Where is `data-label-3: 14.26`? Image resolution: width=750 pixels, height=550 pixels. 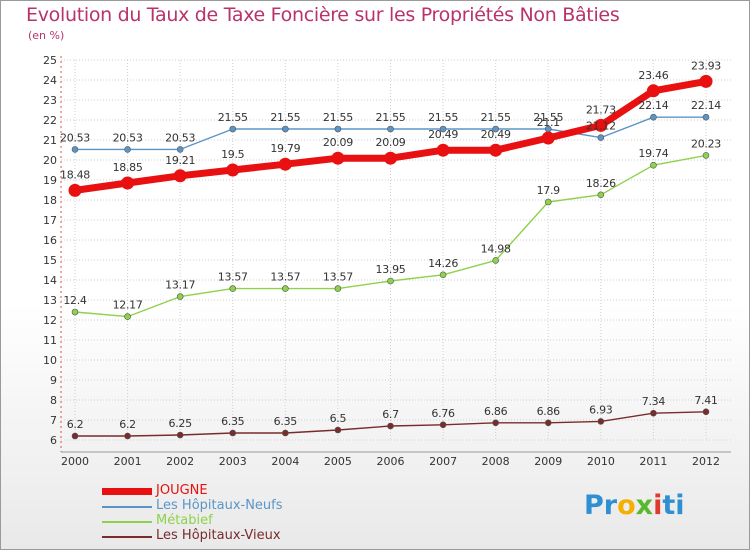
data-label-3: 14.26 is located at coordinates (443, 263).